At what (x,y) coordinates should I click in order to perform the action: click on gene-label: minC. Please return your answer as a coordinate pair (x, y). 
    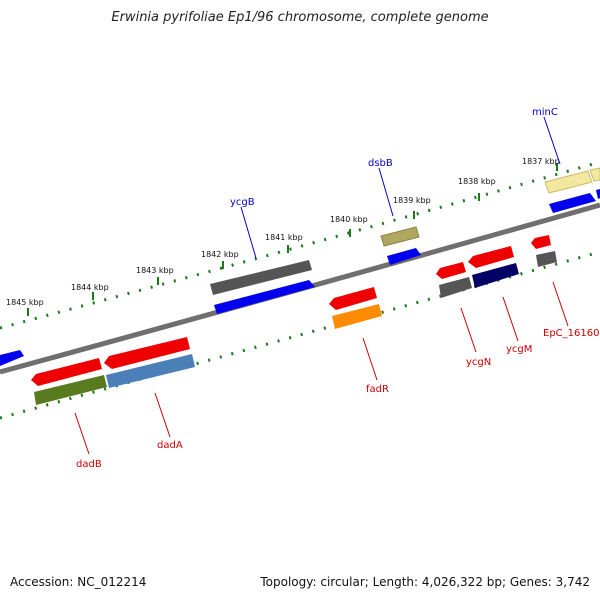
    Looking at the image, I should click on (545, 112).